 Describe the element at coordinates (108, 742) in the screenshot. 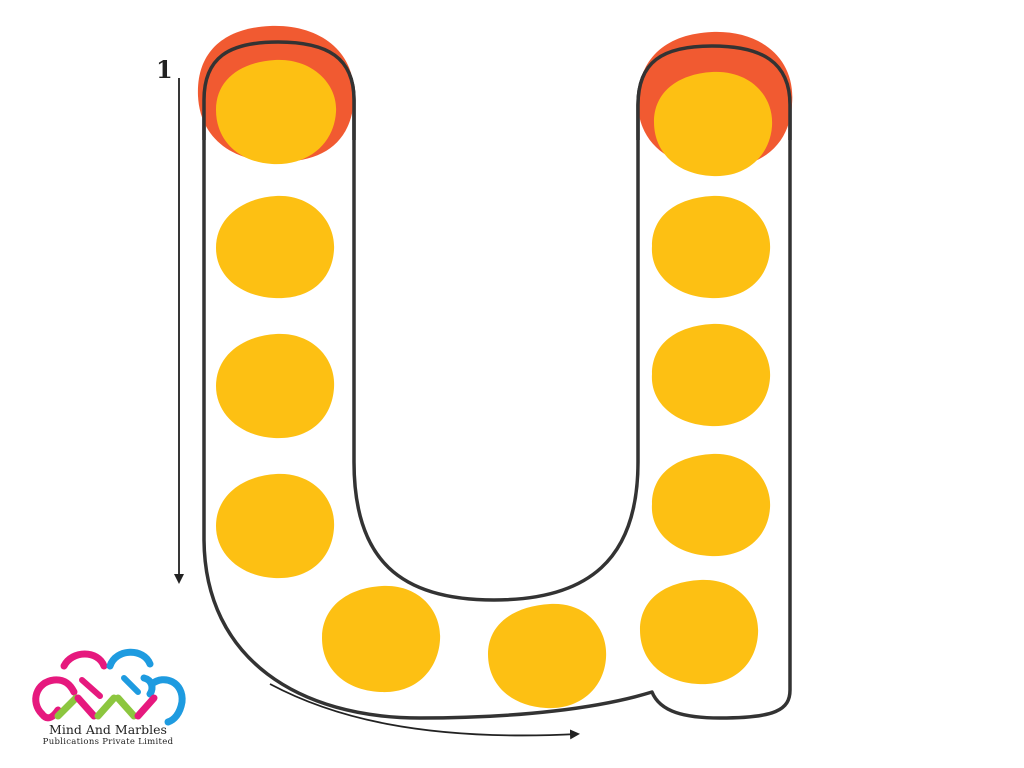

I see `brand-subtitle: Publications Private Limited` at that location.